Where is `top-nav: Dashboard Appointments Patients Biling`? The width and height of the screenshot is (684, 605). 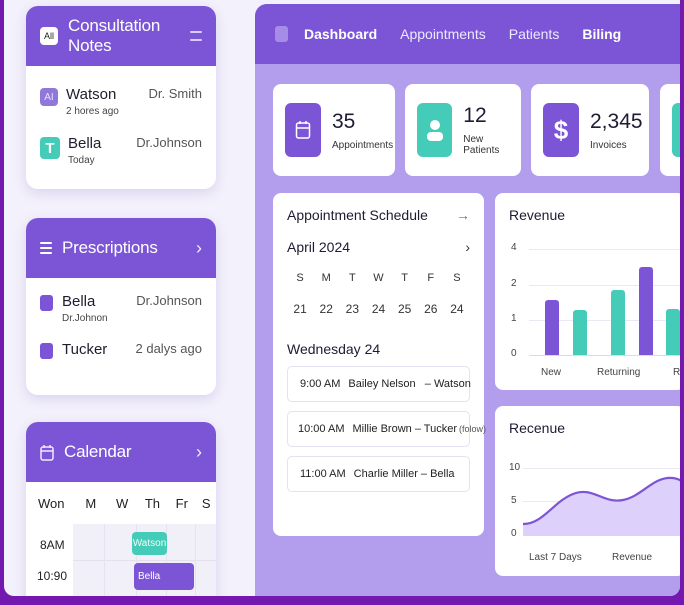
top-nav: Dashboard Appointments Patients Biling is located at coordinates (467, 34).